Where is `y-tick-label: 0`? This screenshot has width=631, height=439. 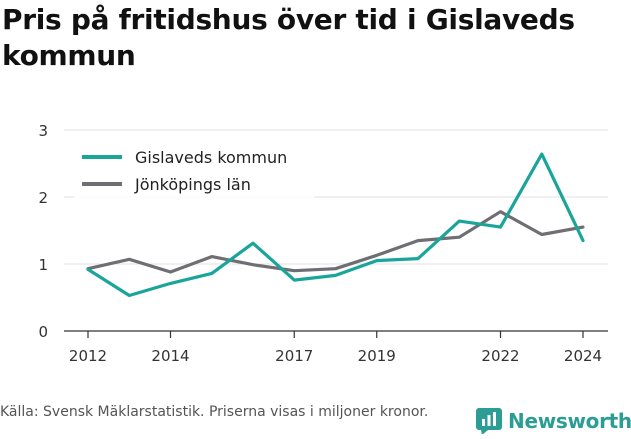
y-tick-label: 0 is located at coordinates (43, 332).